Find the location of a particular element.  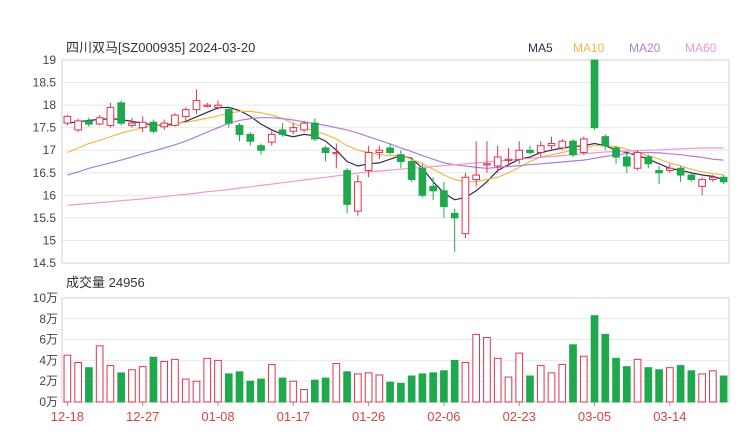

price-y-axis: 19 18.5 18 17.5 17 16.5 16 15.5 15 14.5 is located at coordinates (45, 161).